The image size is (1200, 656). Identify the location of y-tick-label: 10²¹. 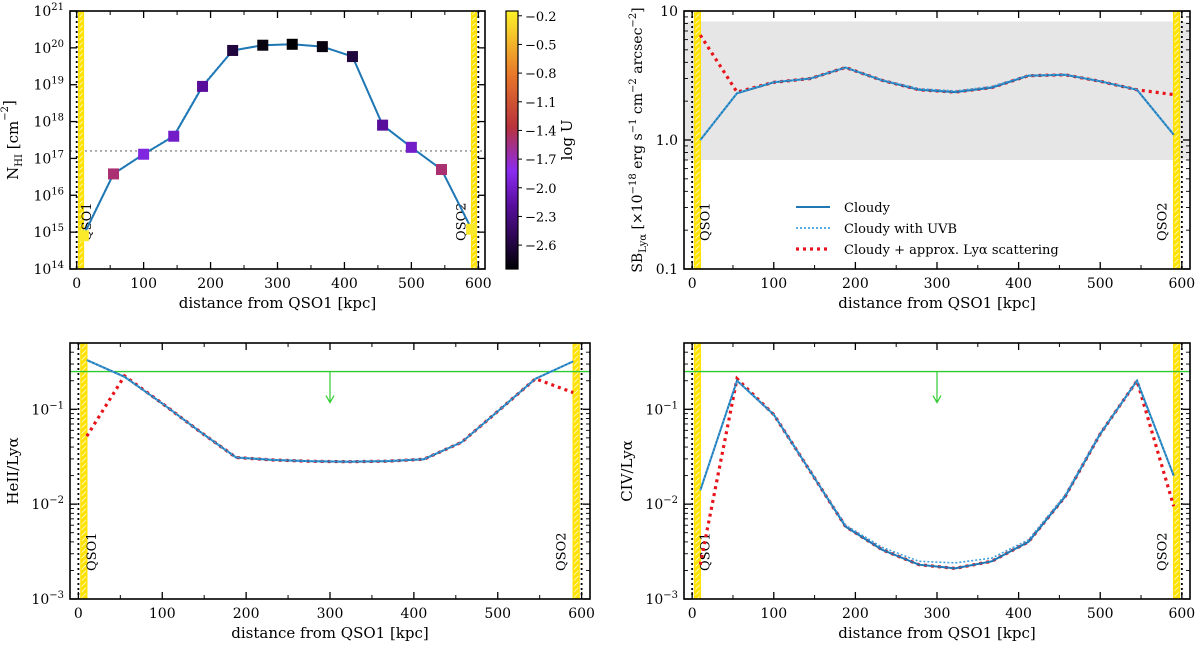
(48, 11).